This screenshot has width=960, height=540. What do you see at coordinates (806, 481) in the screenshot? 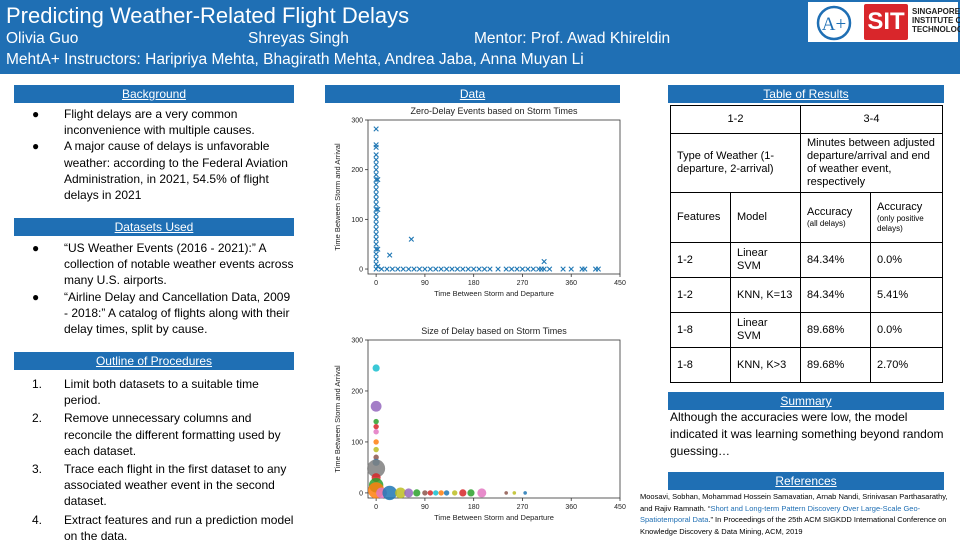
I see `section-heading-references: References` at bounding box center [806, 481].